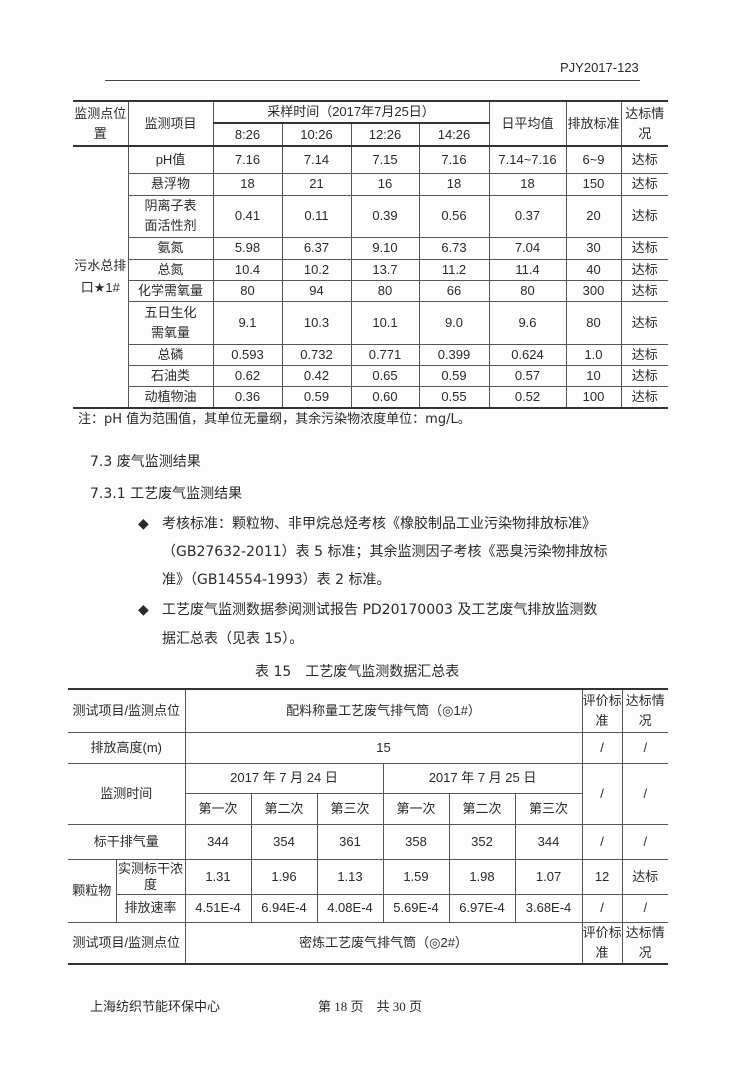 The height and width of the screenshot is (1070, 750). Describe the element at coordinates (527, 397) in the screenshot. I see `avg-cell: 0.52` at that location.